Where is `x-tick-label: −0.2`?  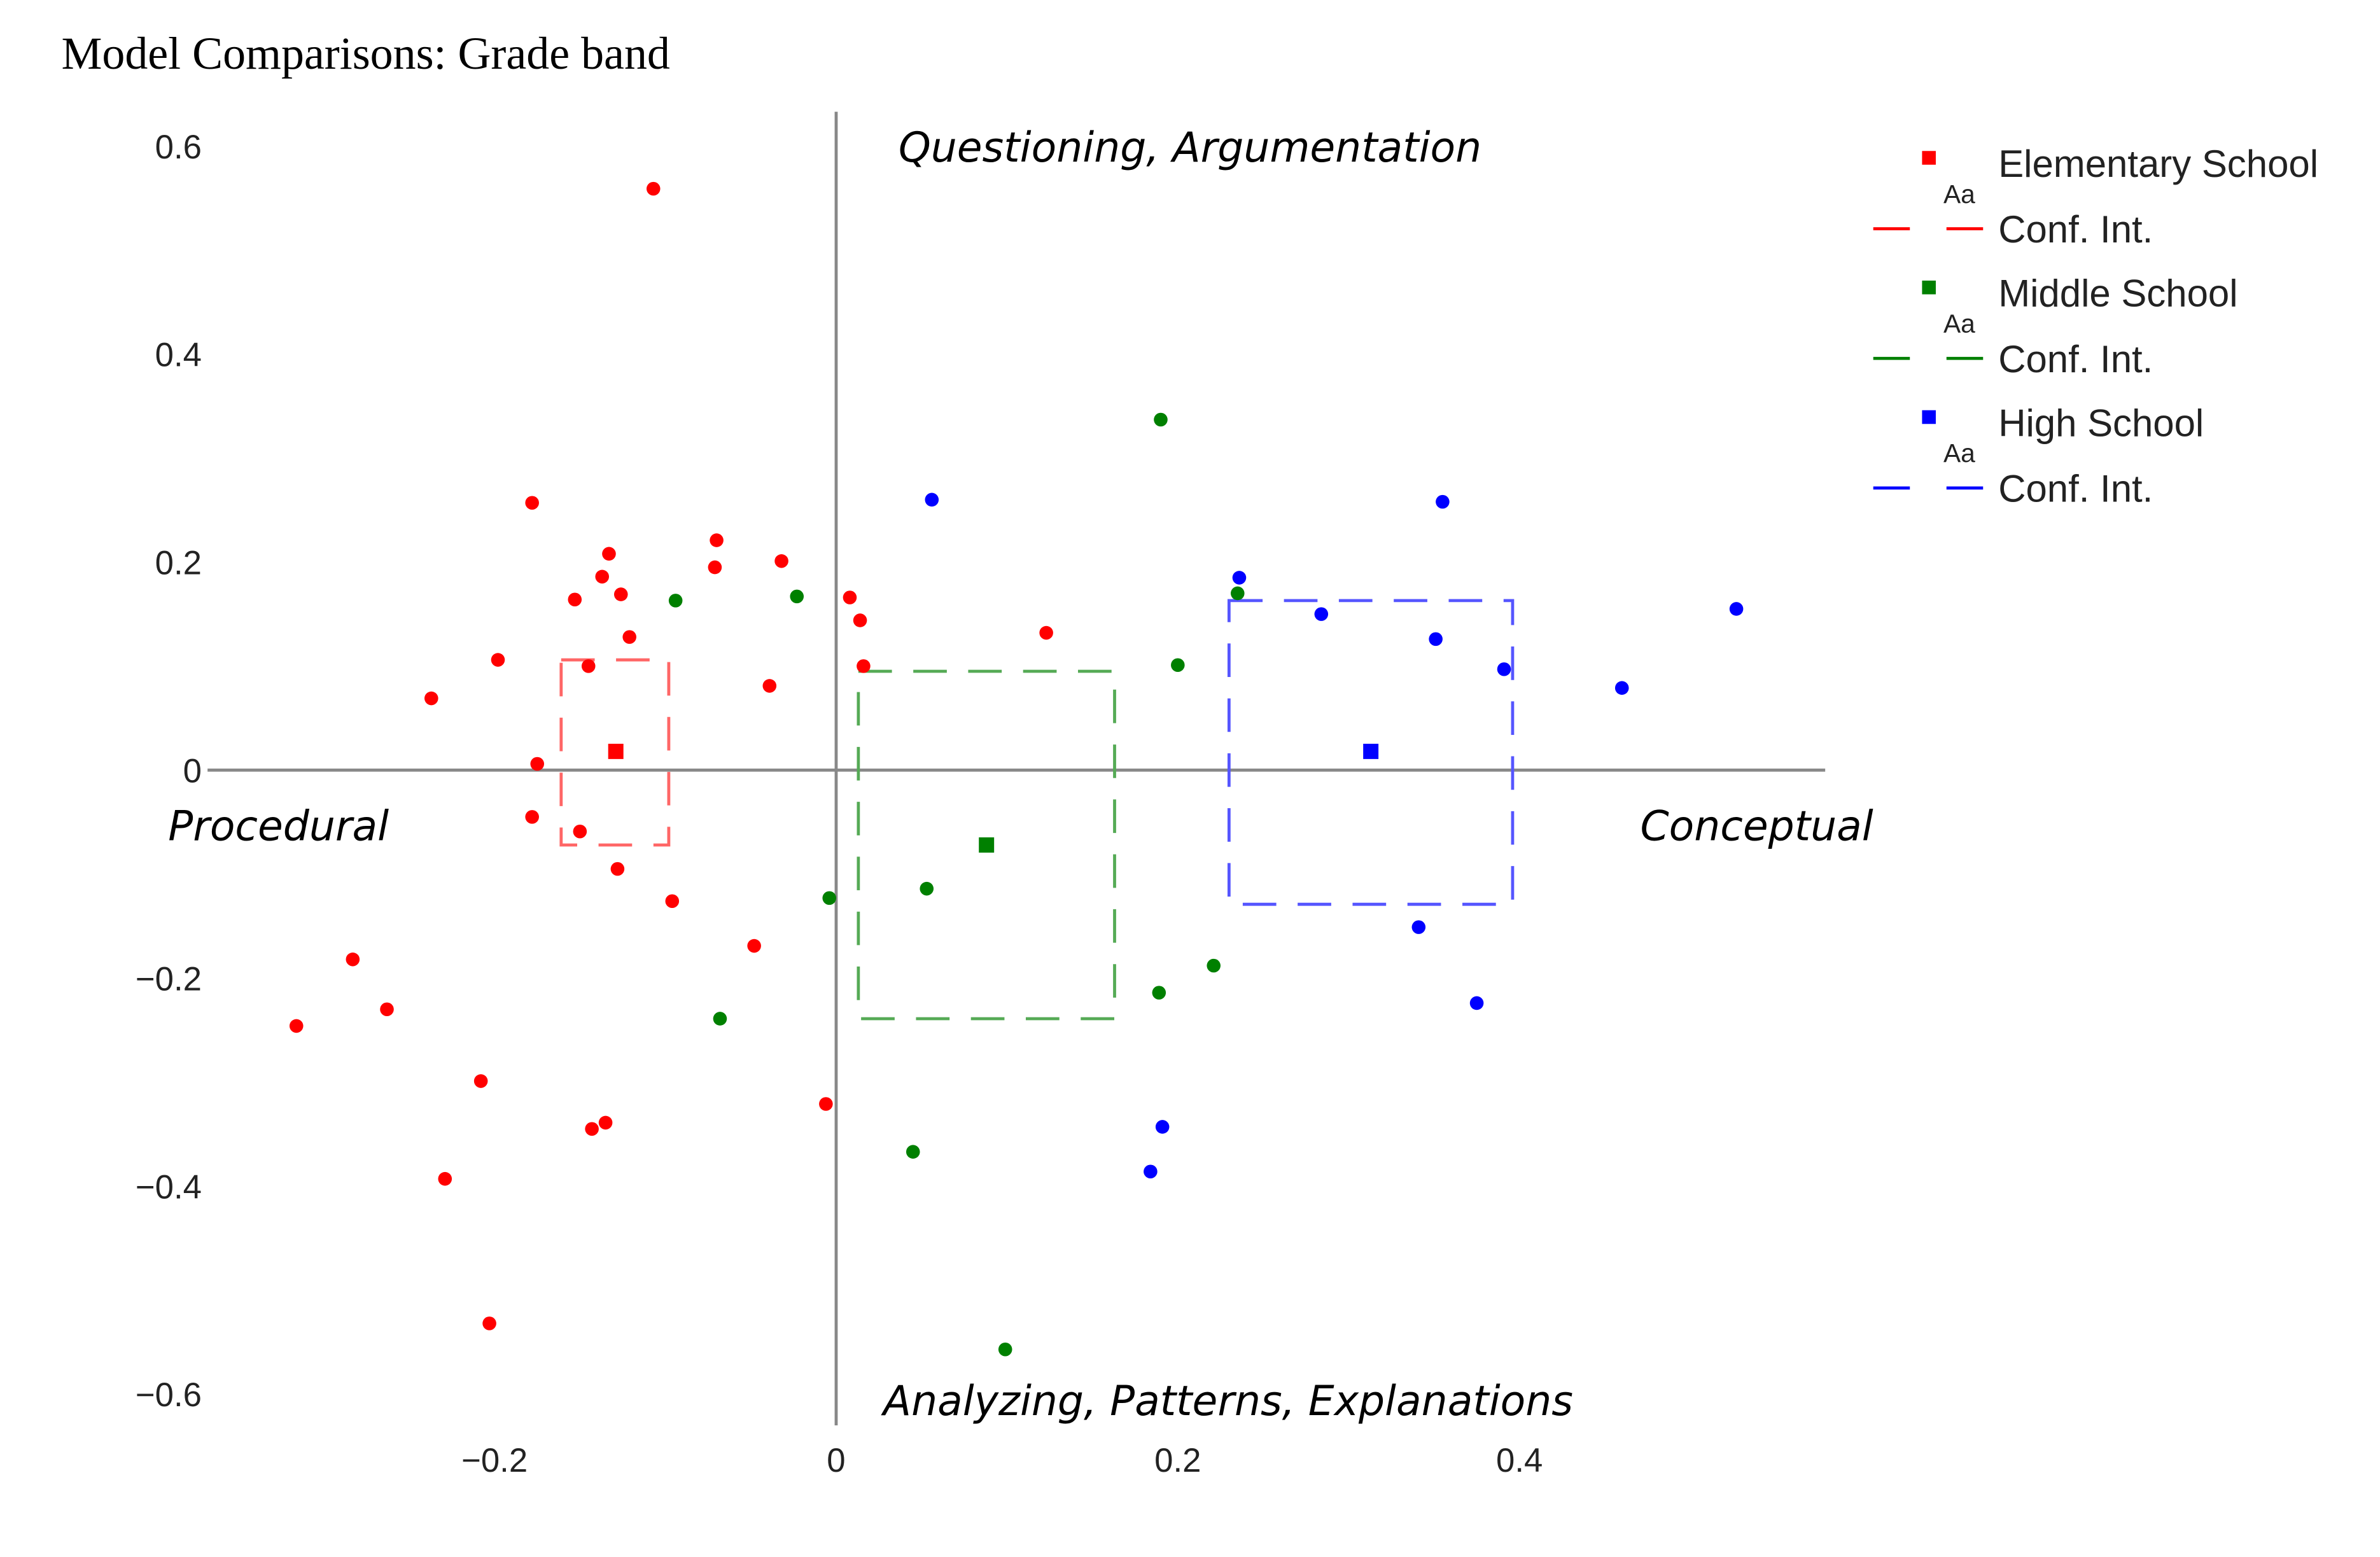
x-tick-label: −0.2 is located at coordinates (494, 1460).